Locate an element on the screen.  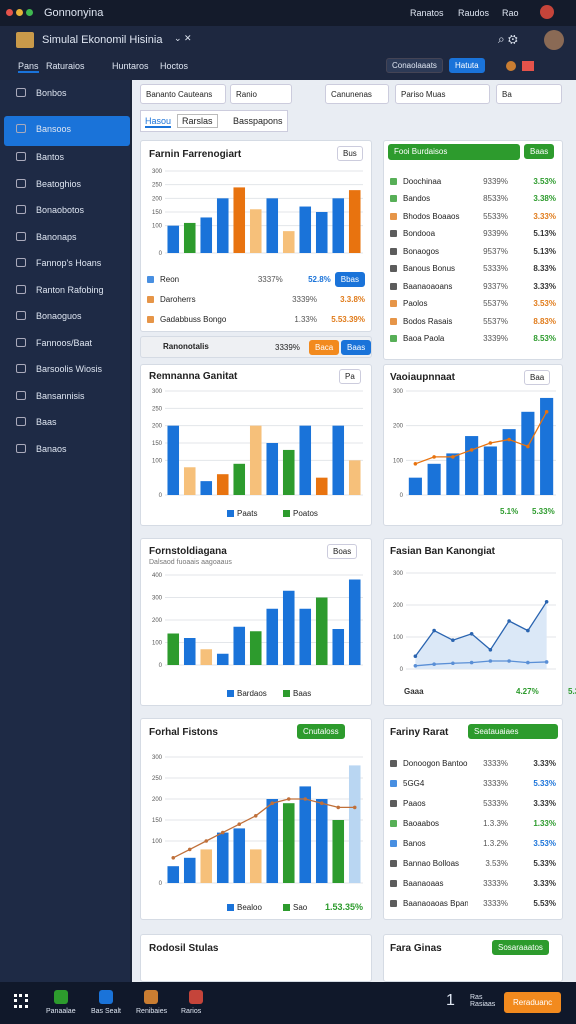
list-row: Daroherrs 3339% 3.3.8% is located at coordinates (256, 299).